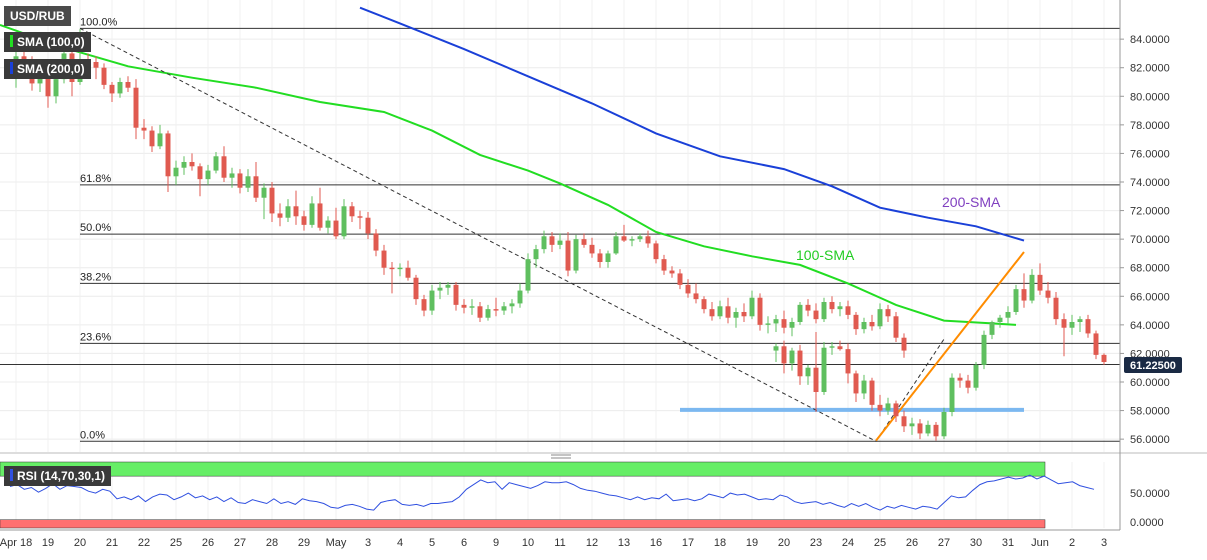 Image resolution: width=1207 pixels, height=560 pixels. I want to click on rsi-pane: 50.0000 0.0000, so click(585, 495).